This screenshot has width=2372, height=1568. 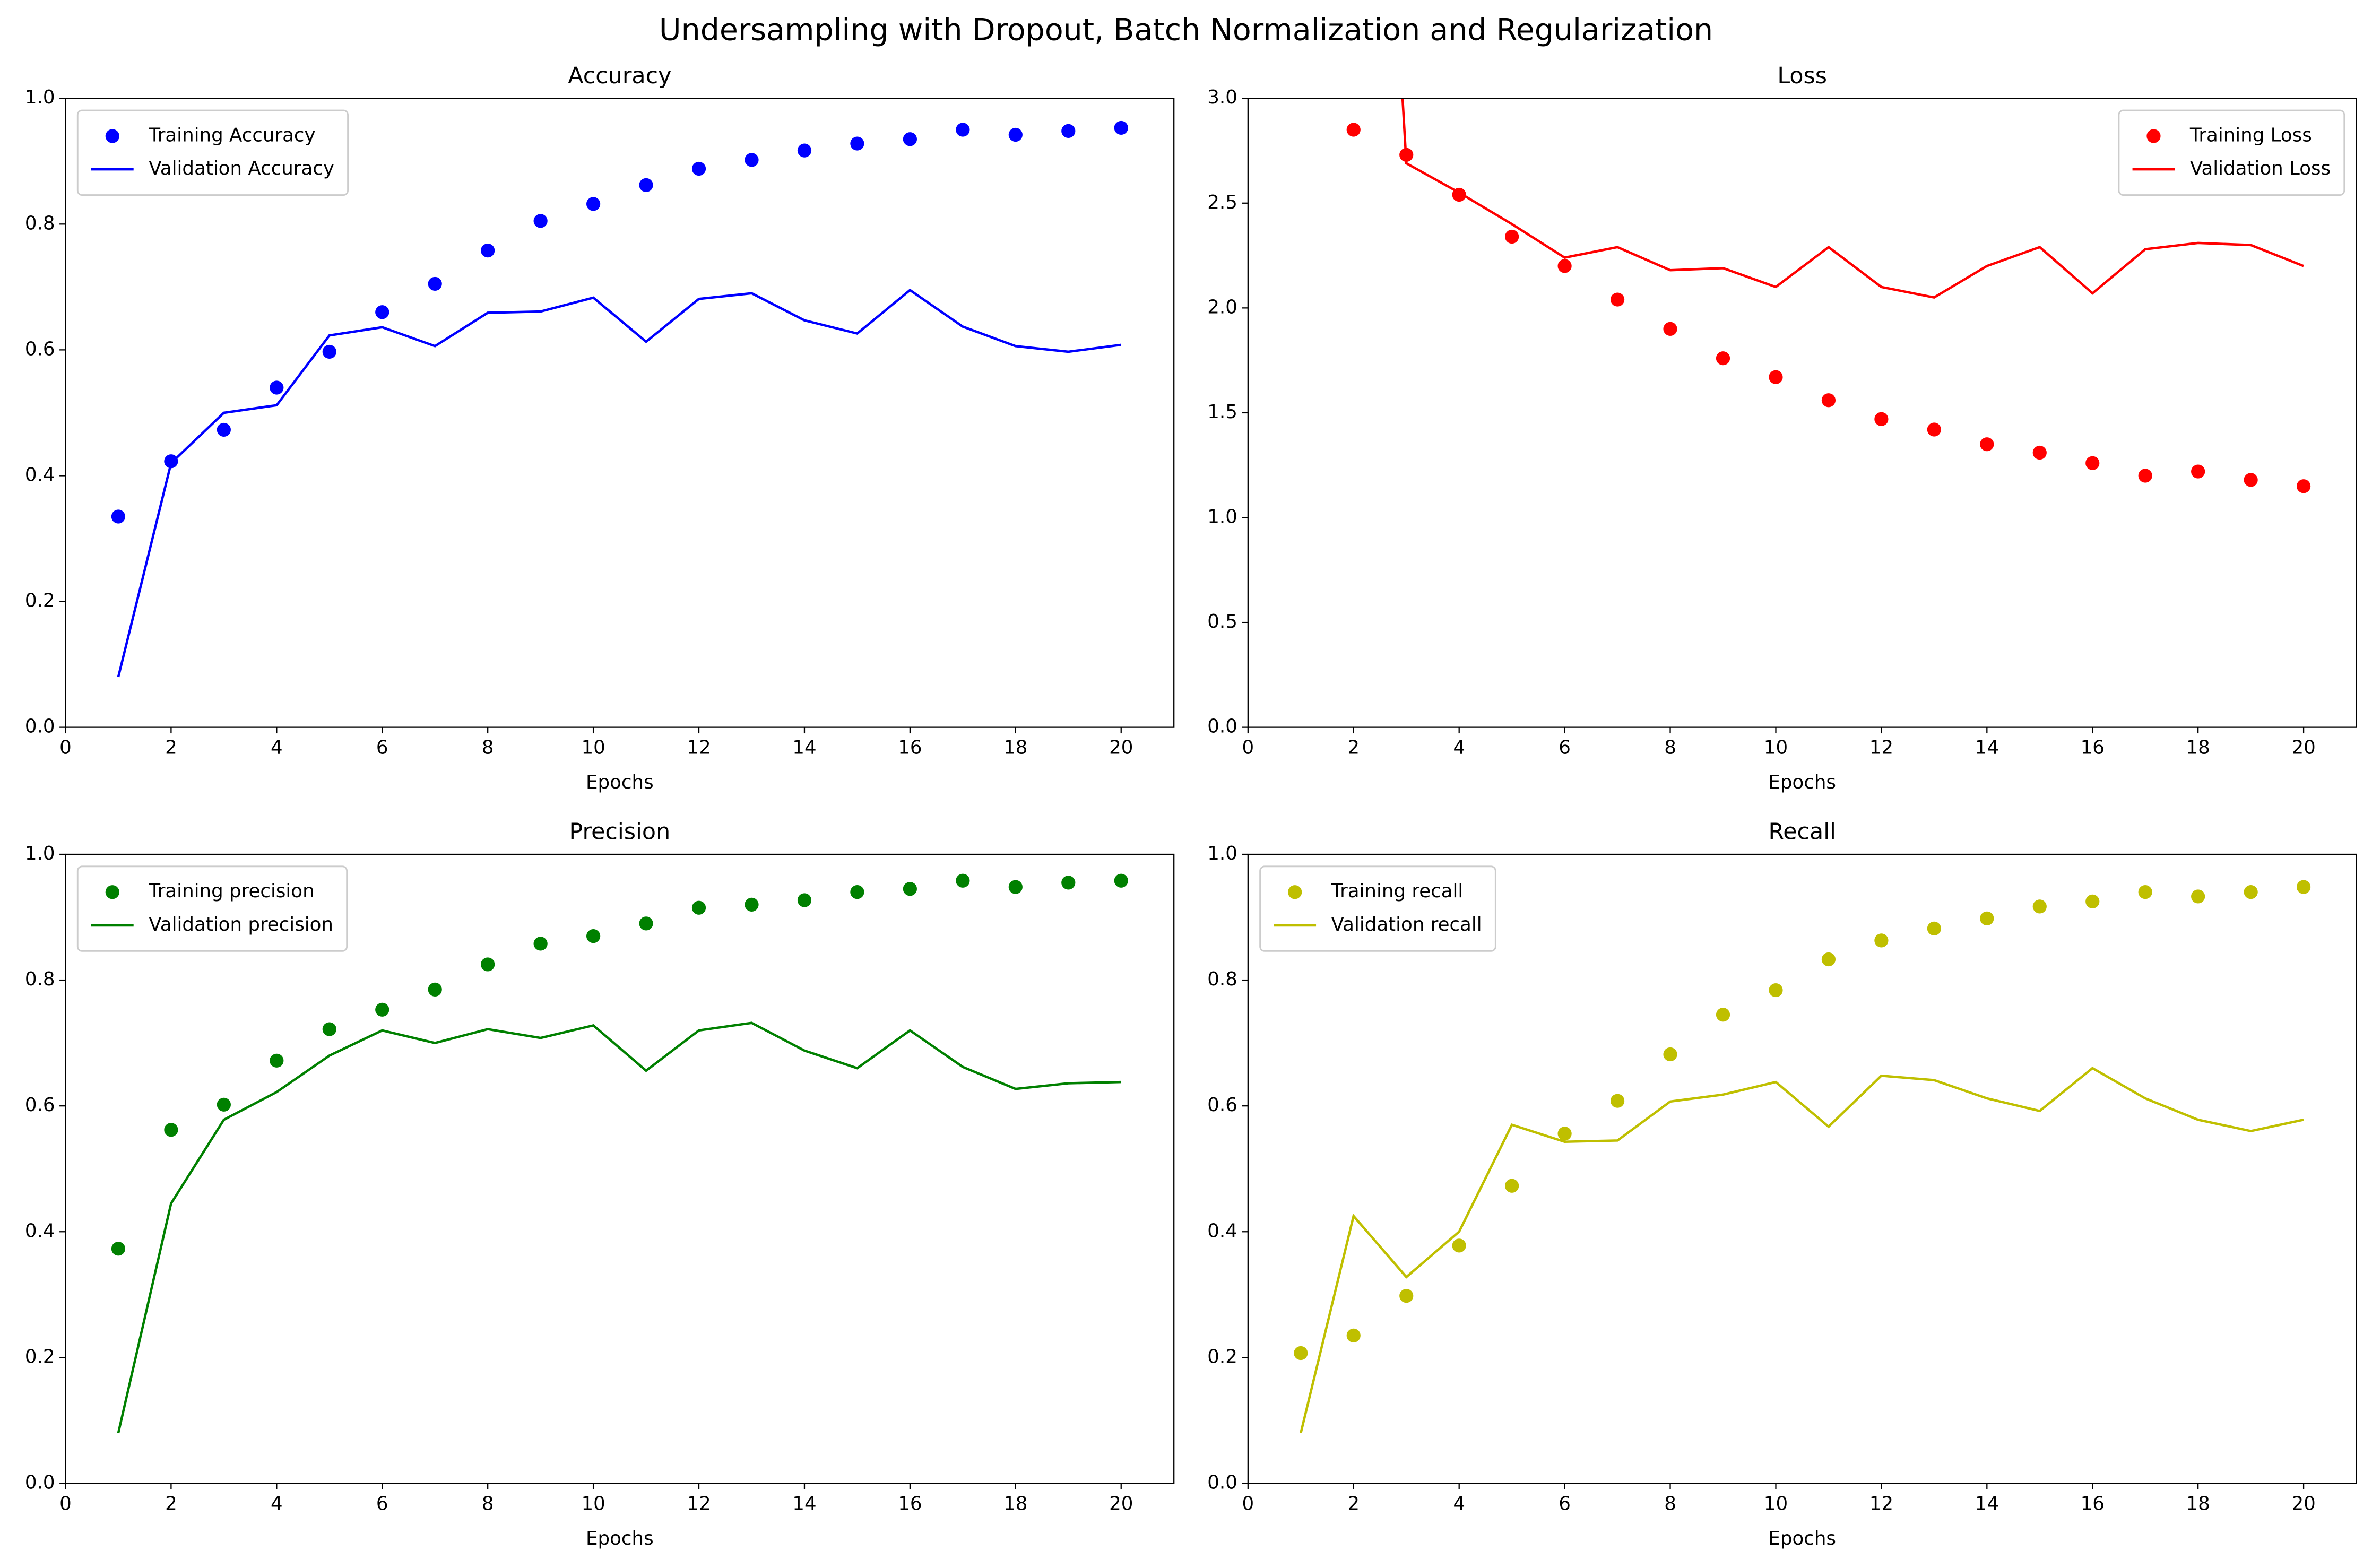 What do you see at coordinates (40, 1356) in the screenshot?
I see `y-tick-label: 0.2` at bounding box center [40, 1356].